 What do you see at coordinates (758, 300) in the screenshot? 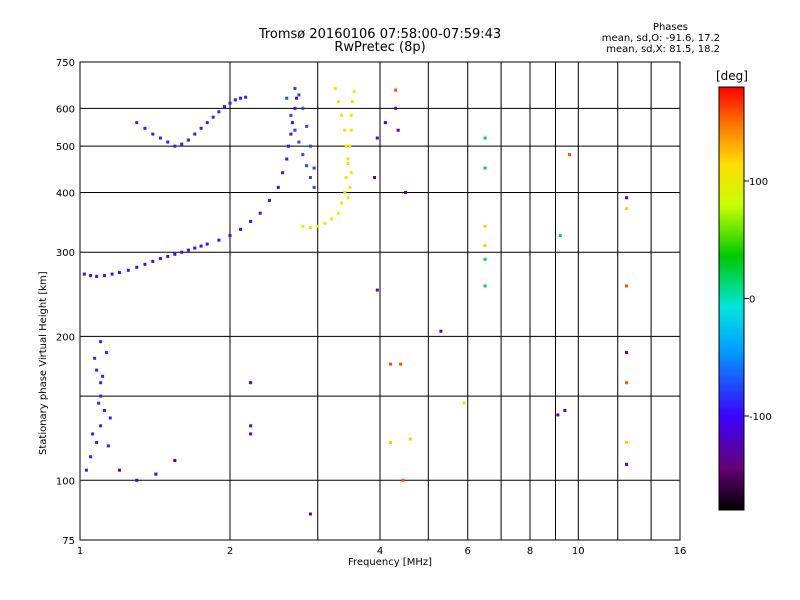
I see `colorbar-ticks: 100 0 -100` at bounding box center [758, 300].